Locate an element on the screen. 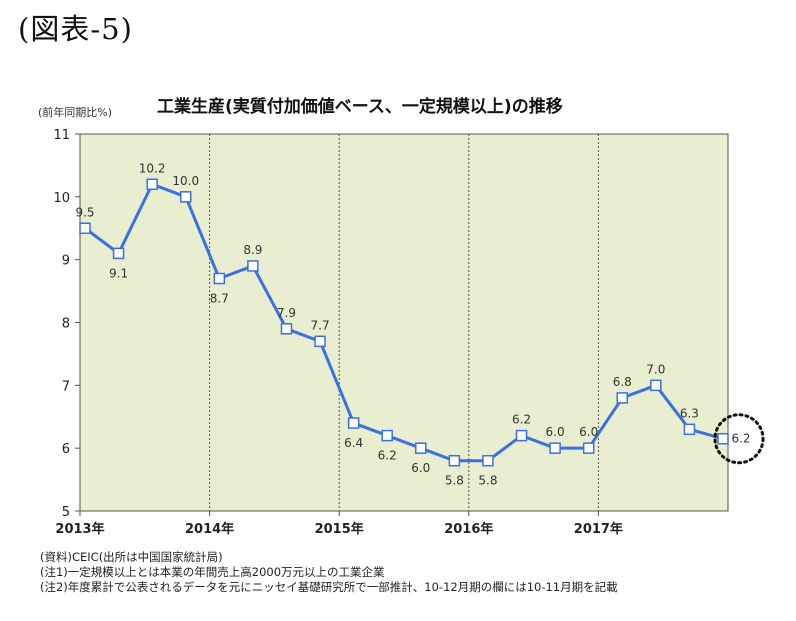  data-label: 7.0 is located at coordinates (655, 369).